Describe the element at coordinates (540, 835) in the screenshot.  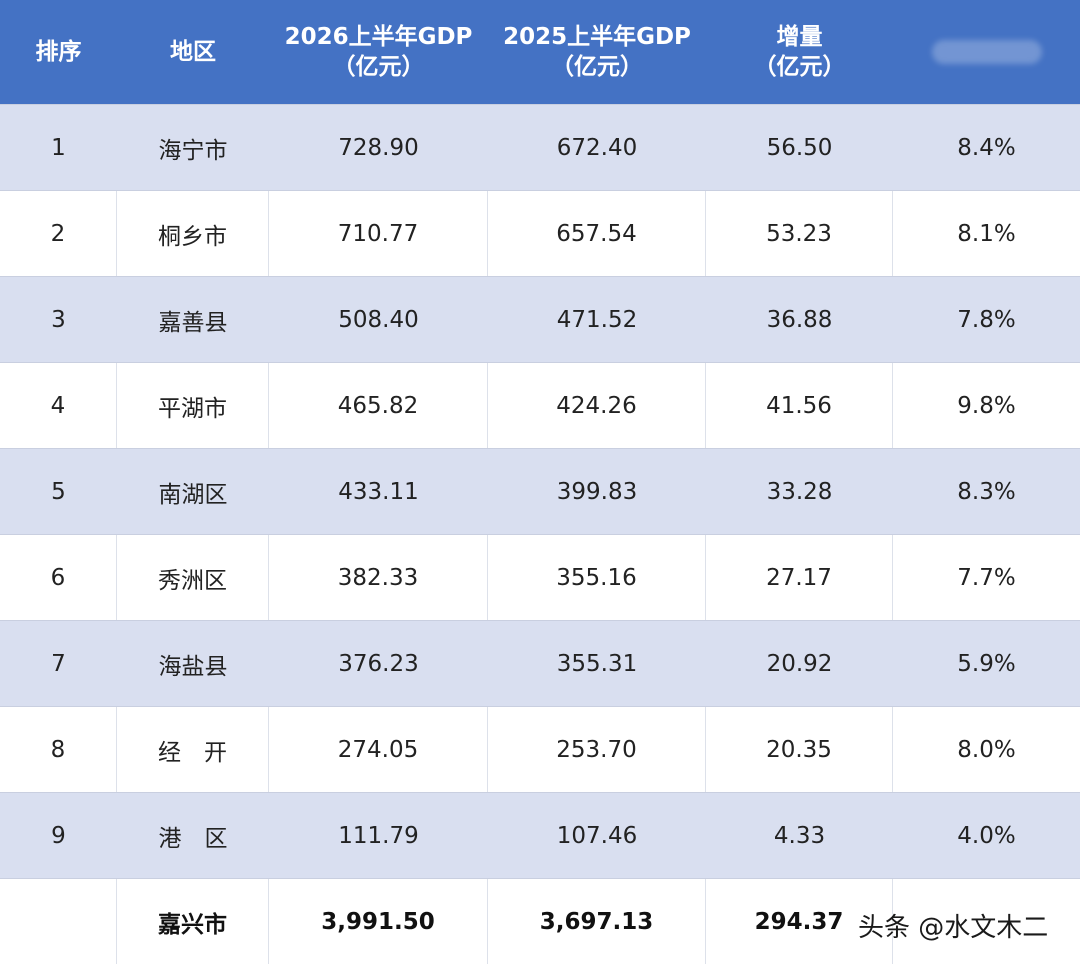
I see `table-row: 9 港 区 111.79 107.46 4.33 4.0%` at that location.